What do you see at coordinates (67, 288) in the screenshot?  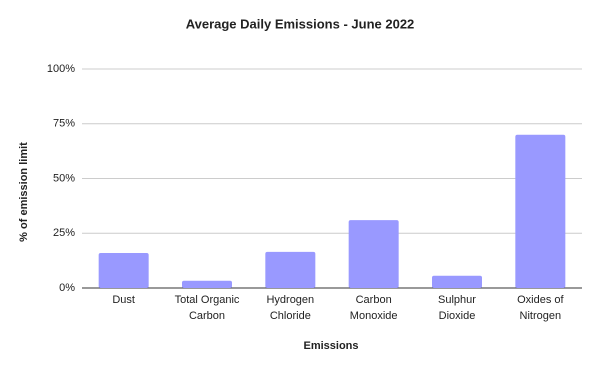 I see `y-tick-label: 0%` at bounding box center [67, 288].